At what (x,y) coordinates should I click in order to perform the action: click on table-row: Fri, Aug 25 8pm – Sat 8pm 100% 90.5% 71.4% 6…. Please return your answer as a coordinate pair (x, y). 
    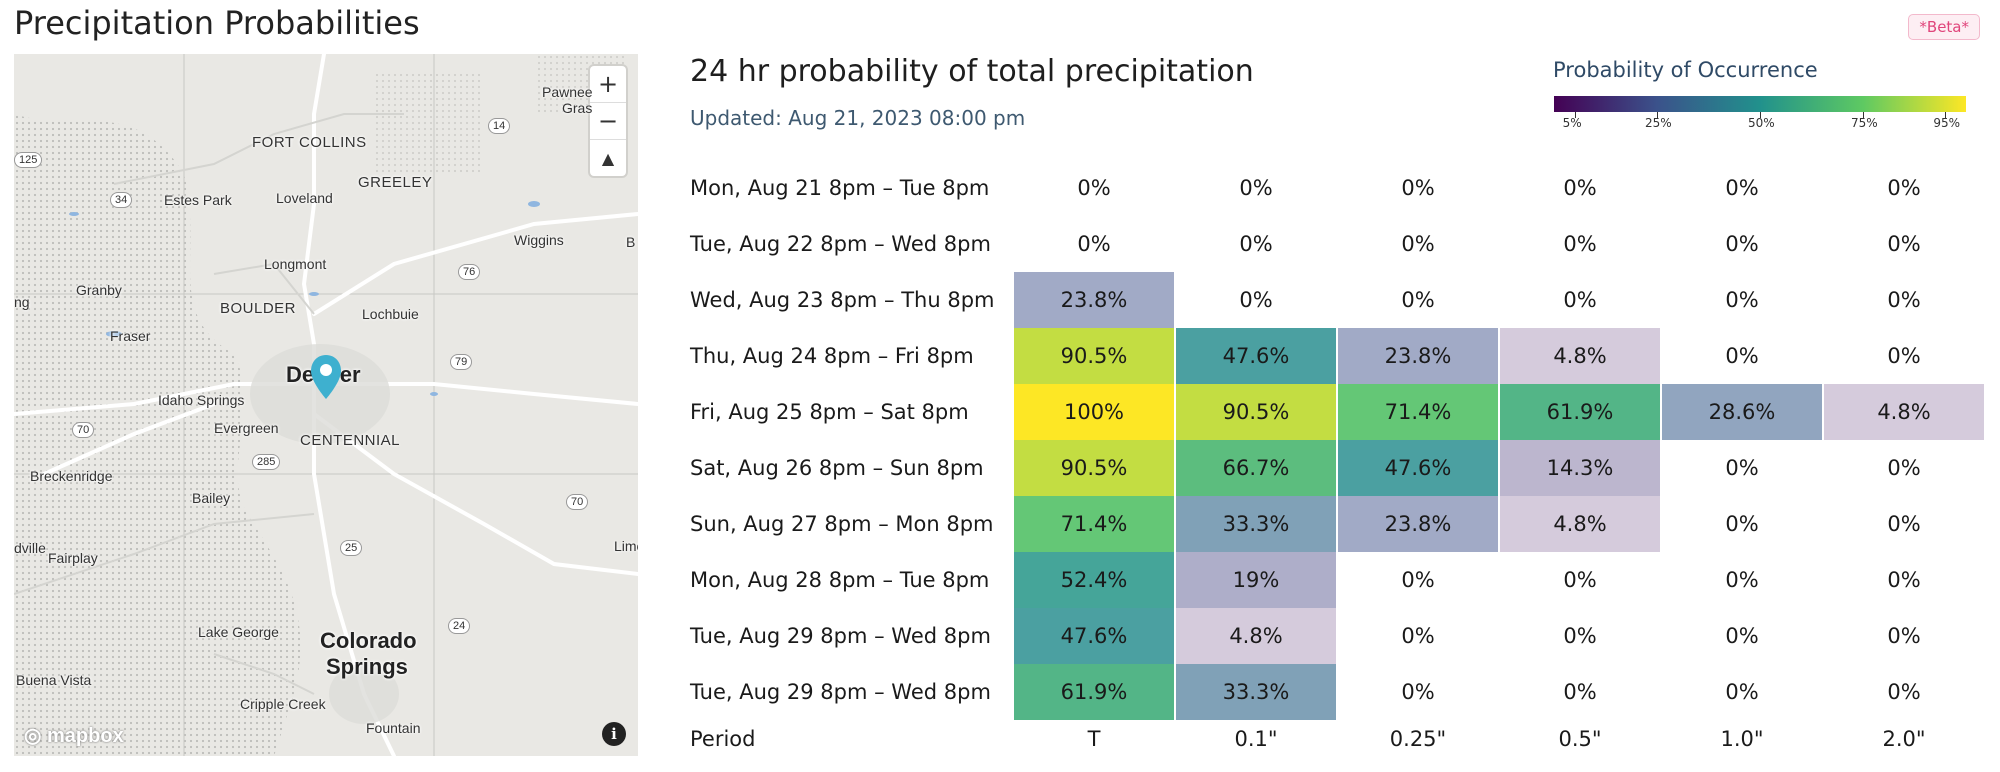
    Looking at the image, I should click on (1338, 412).